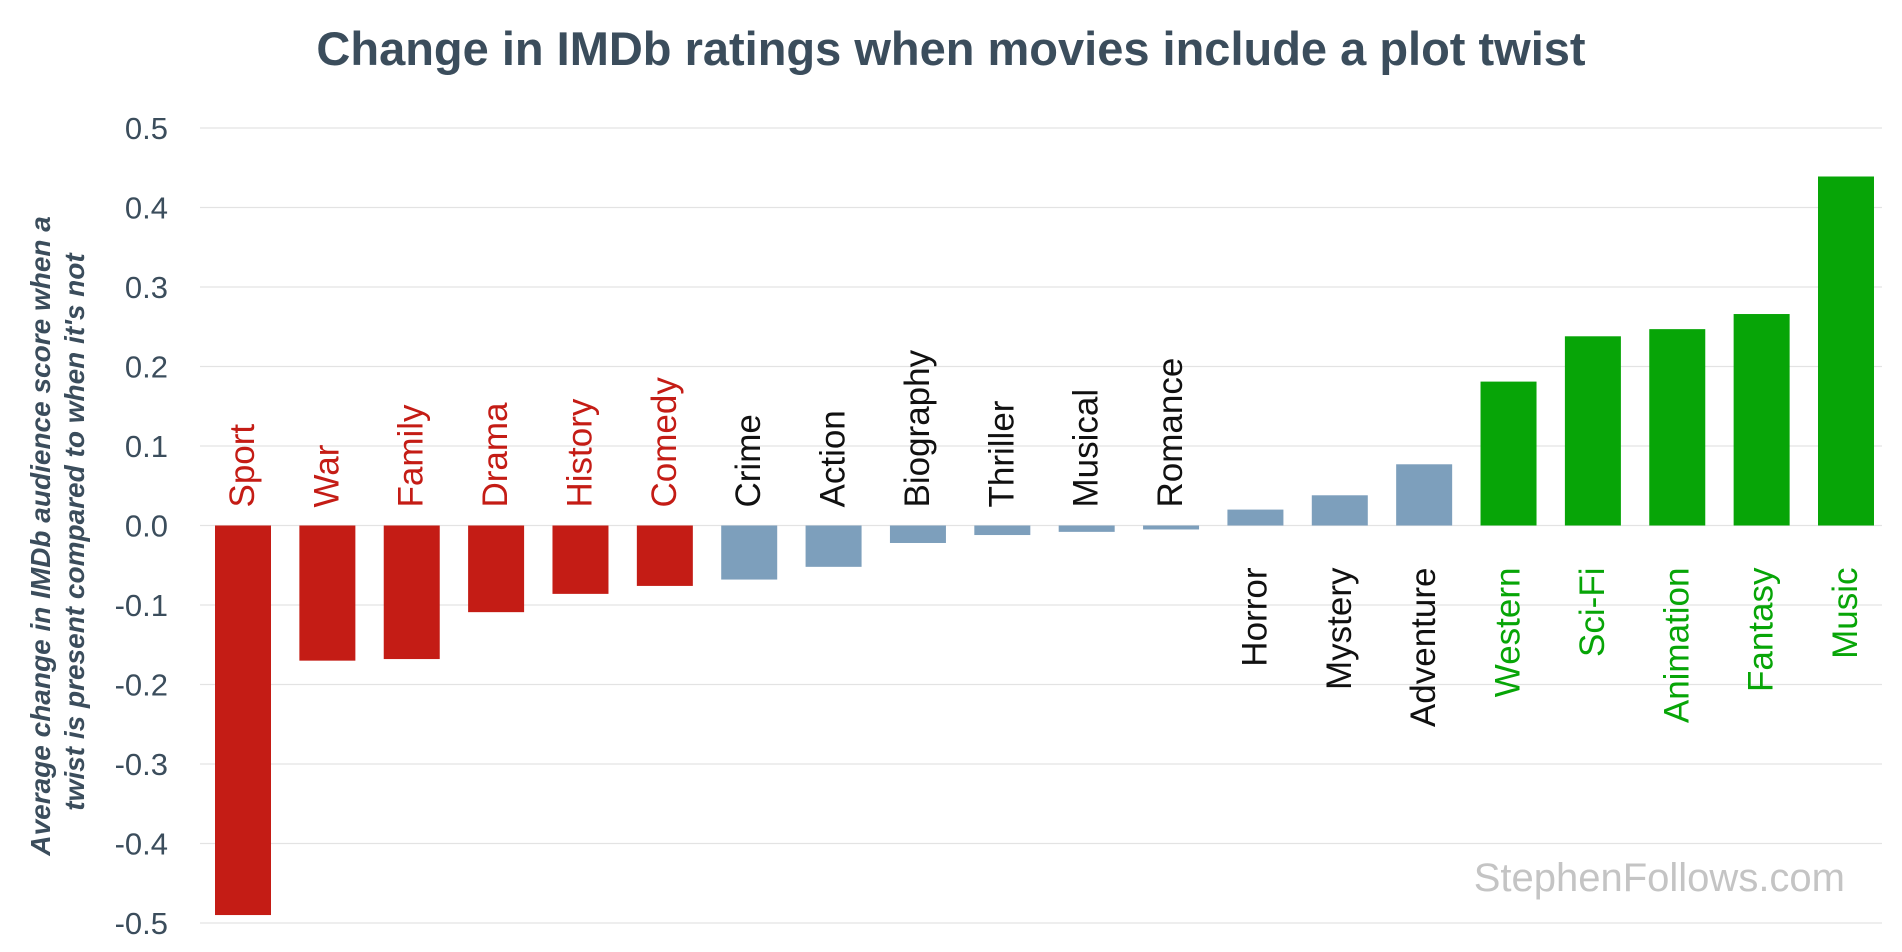 This screenshot has width=1902, height=952. I want to click on bar-animation, so click(1677, 427).